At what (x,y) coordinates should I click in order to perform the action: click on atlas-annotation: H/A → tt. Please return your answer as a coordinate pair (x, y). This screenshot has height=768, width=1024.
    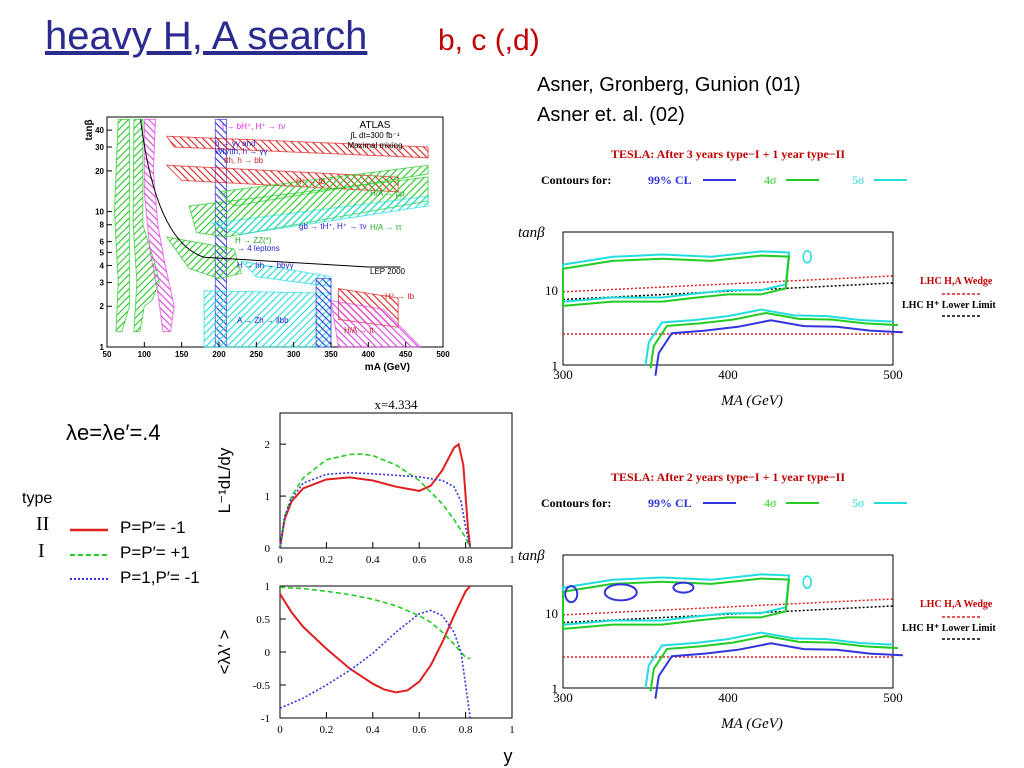
    Looking at the image, I should click on (359, 330).